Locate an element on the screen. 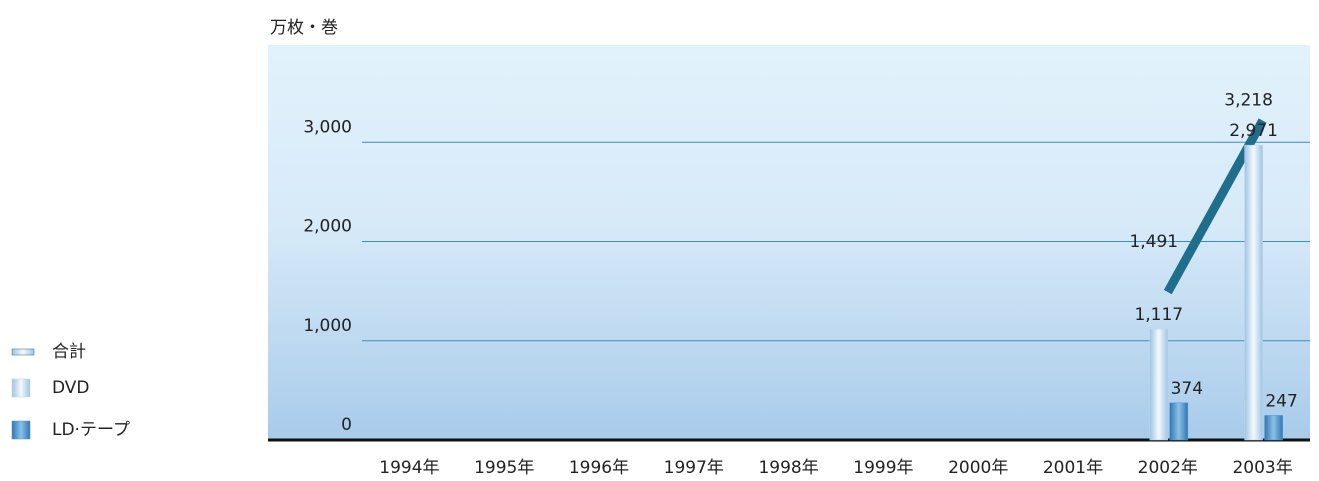 This screenshot has width=1319, height=481. value-label: 3,218 is located at coordinates (1248, 101).